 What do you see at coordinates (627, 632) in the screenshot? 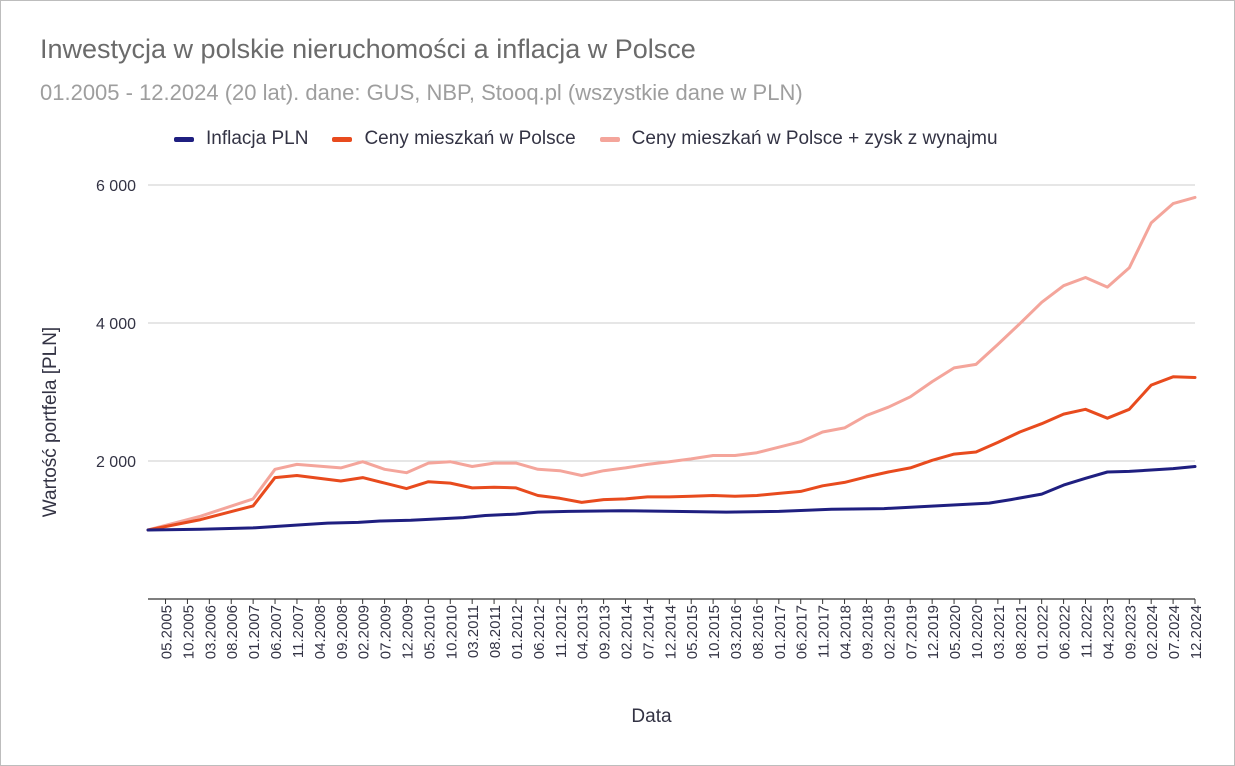
I see `x-tick-label: 02.2014` at bounding box center [627, 632].